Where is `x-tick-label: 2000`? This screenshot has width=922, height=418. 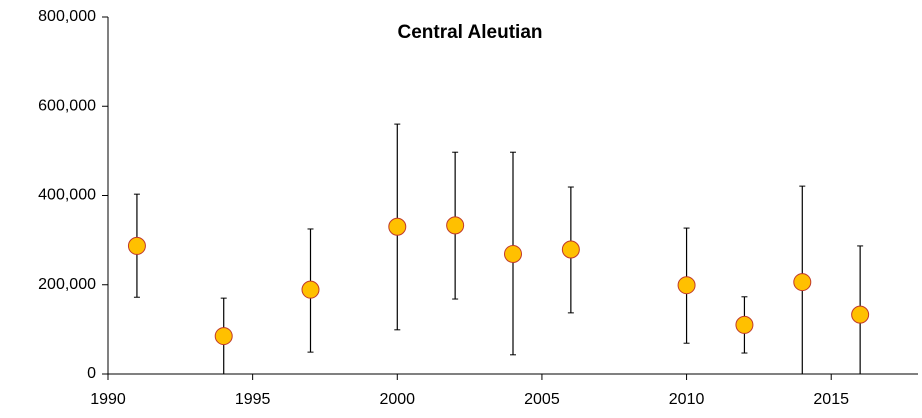
x-tick-label: 2000 is located at coordinates (397, 399).